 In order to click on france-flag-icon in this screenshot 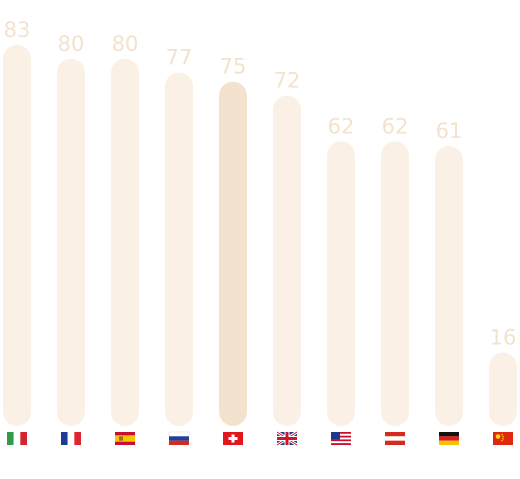, I will do `click(71, 438)`.